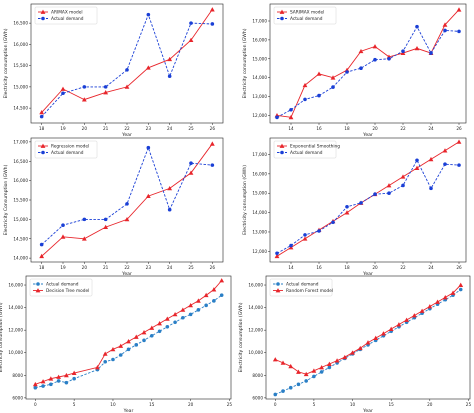 The height and width of the screenshot is (413, 474). I want to click on y-tick-label: 13,000, so click(259, 96).